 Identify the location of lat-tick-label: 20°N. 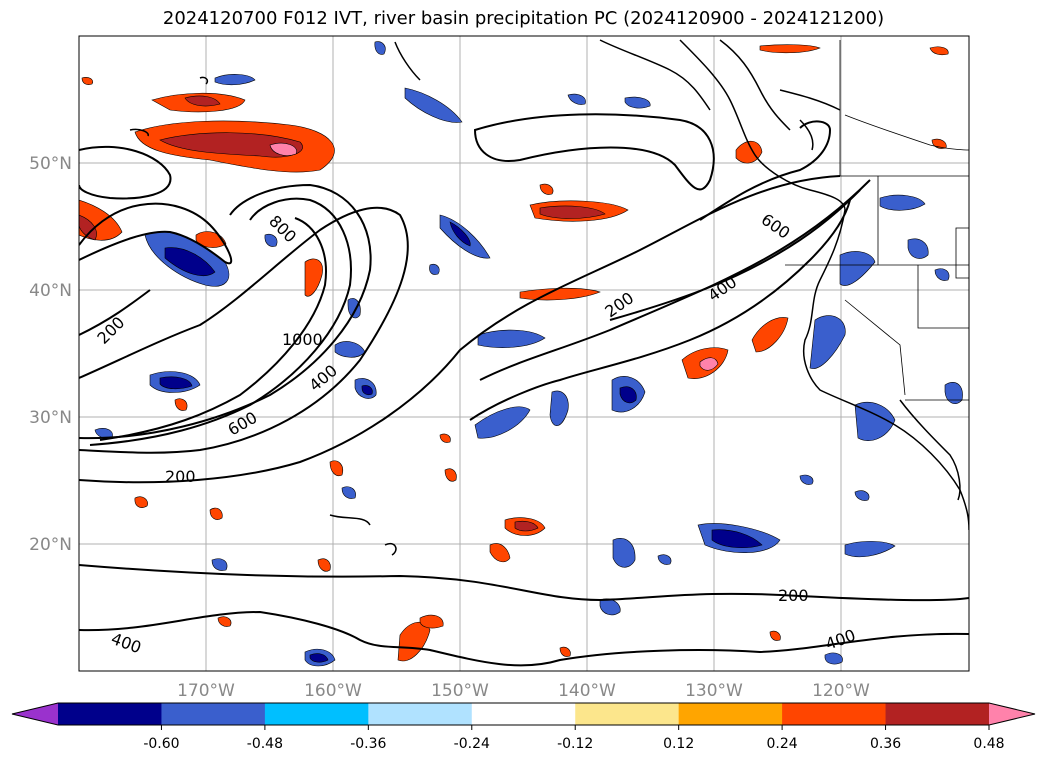
(50, 545).